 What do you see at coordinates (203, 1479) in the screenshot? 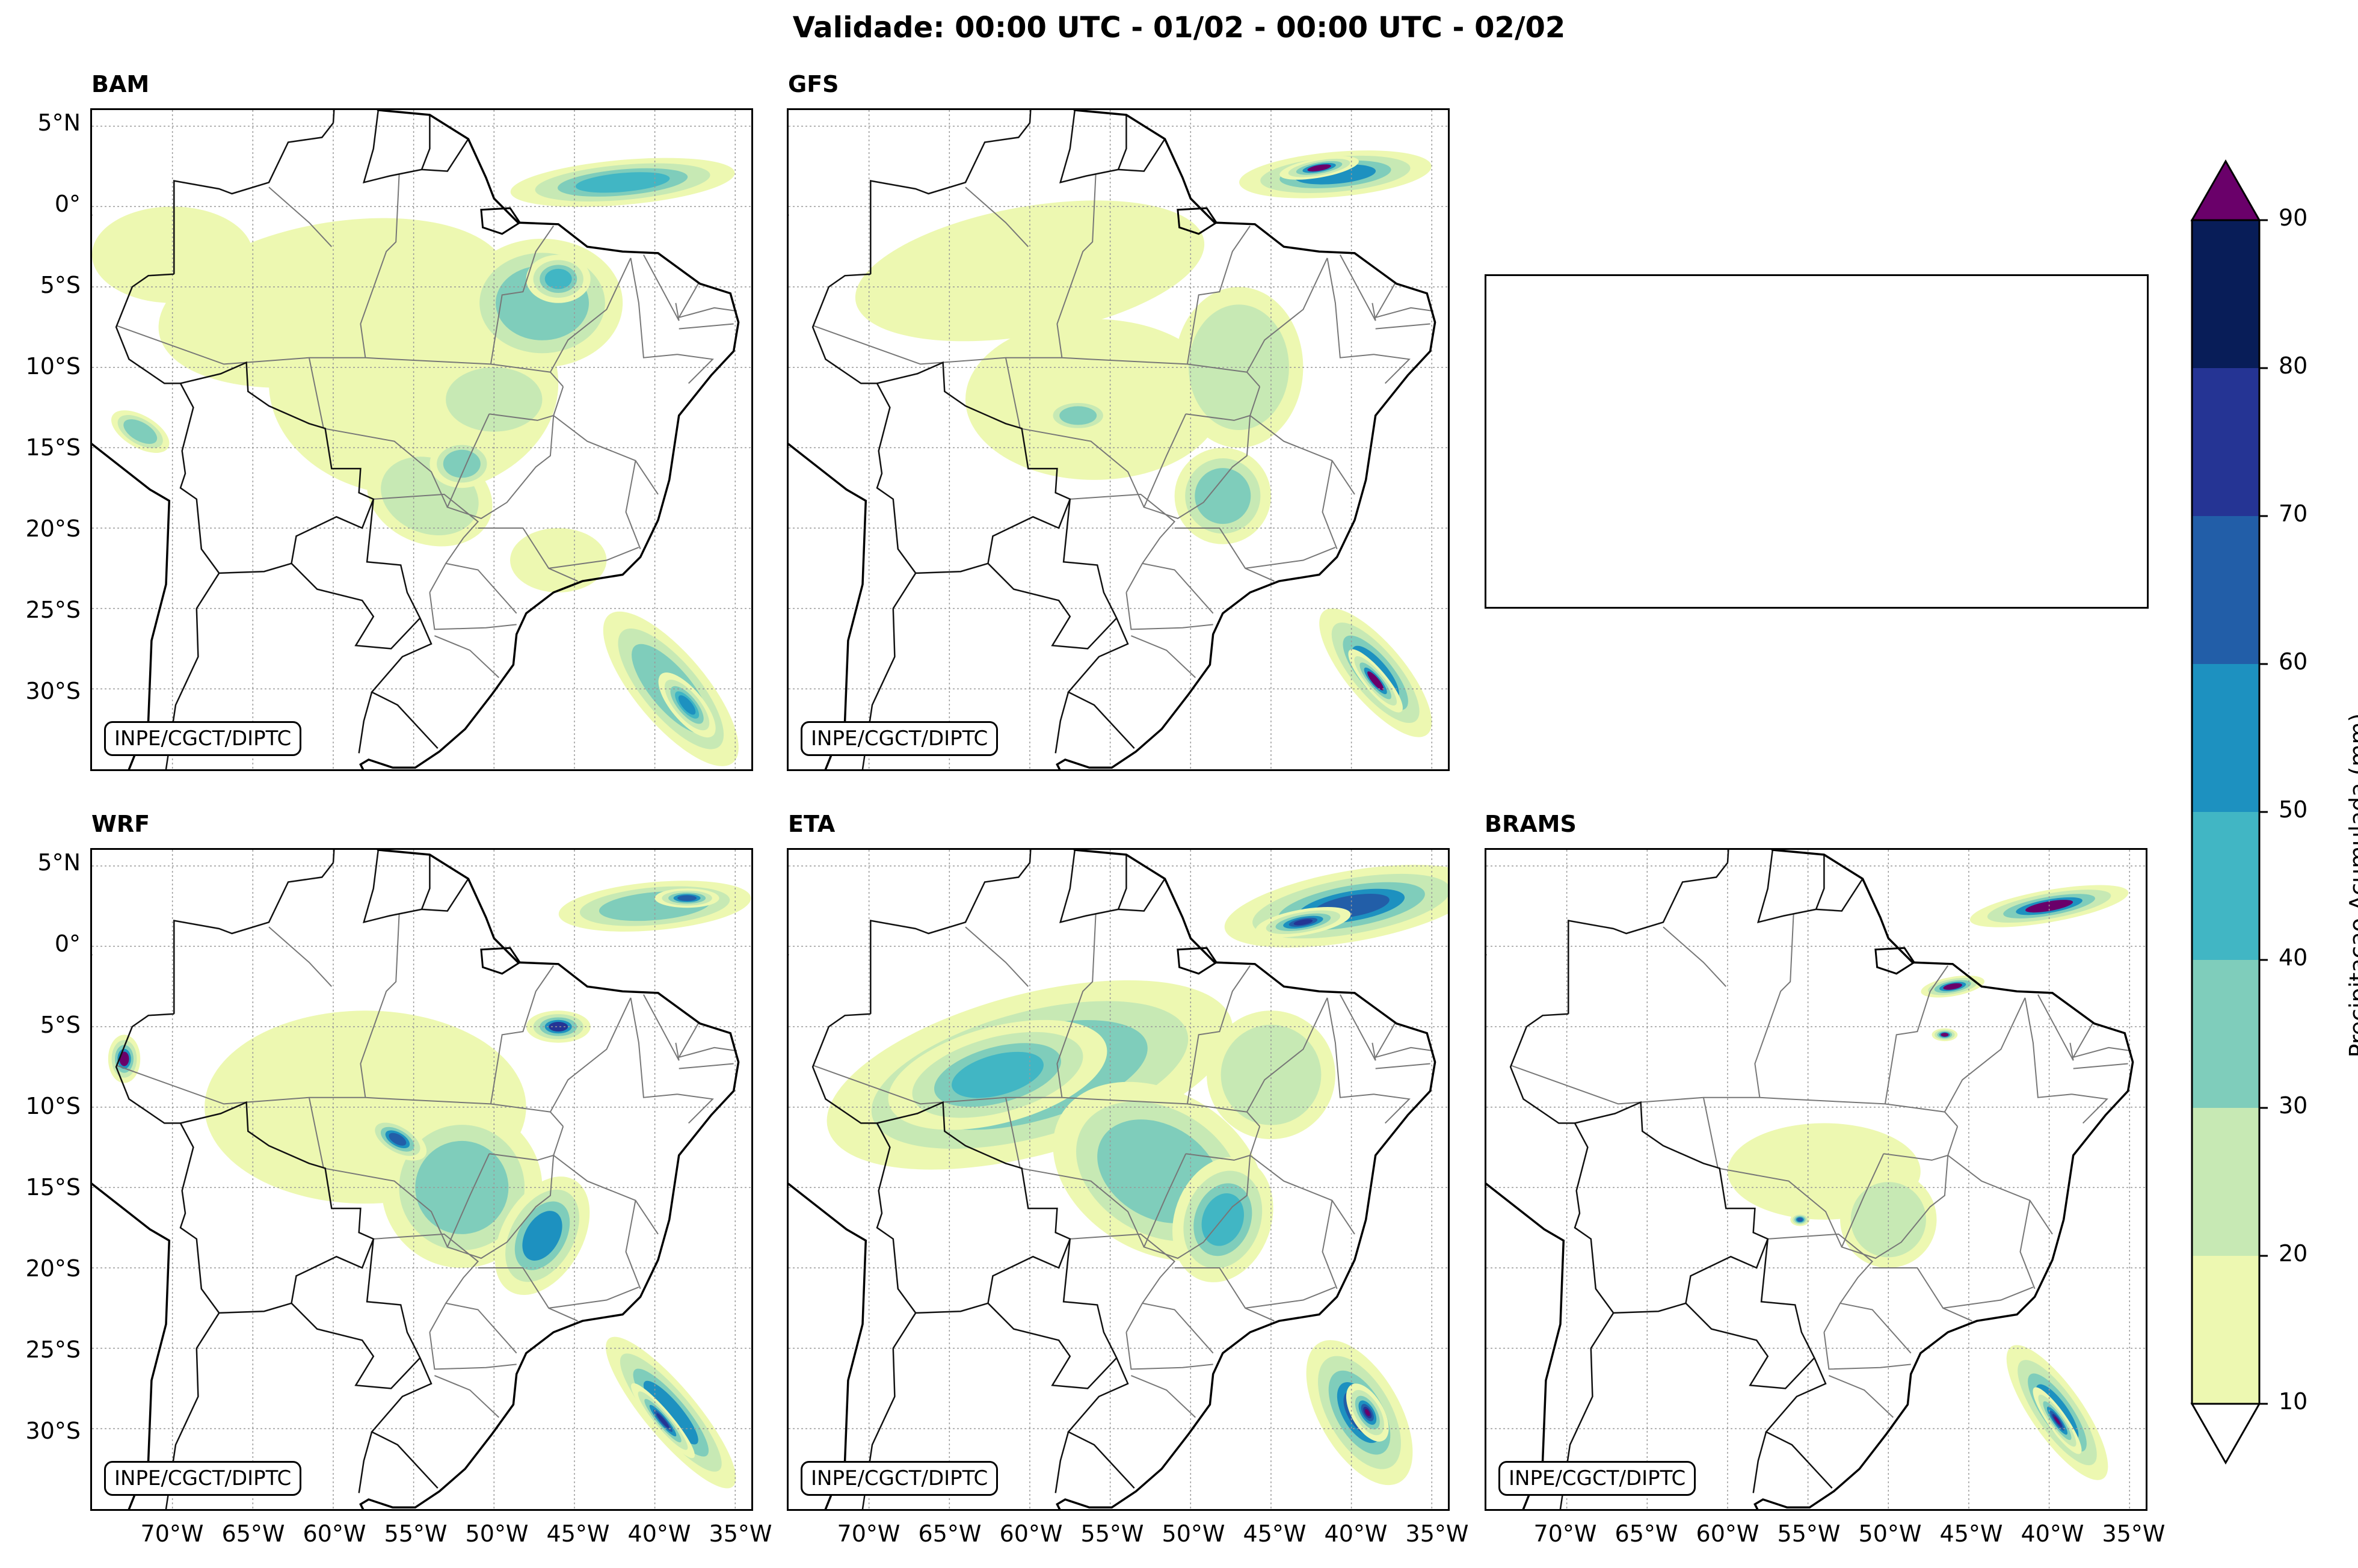
I see `credit-label: INPE/CGCT/DIPTC` at bounding box center [203, 1479].